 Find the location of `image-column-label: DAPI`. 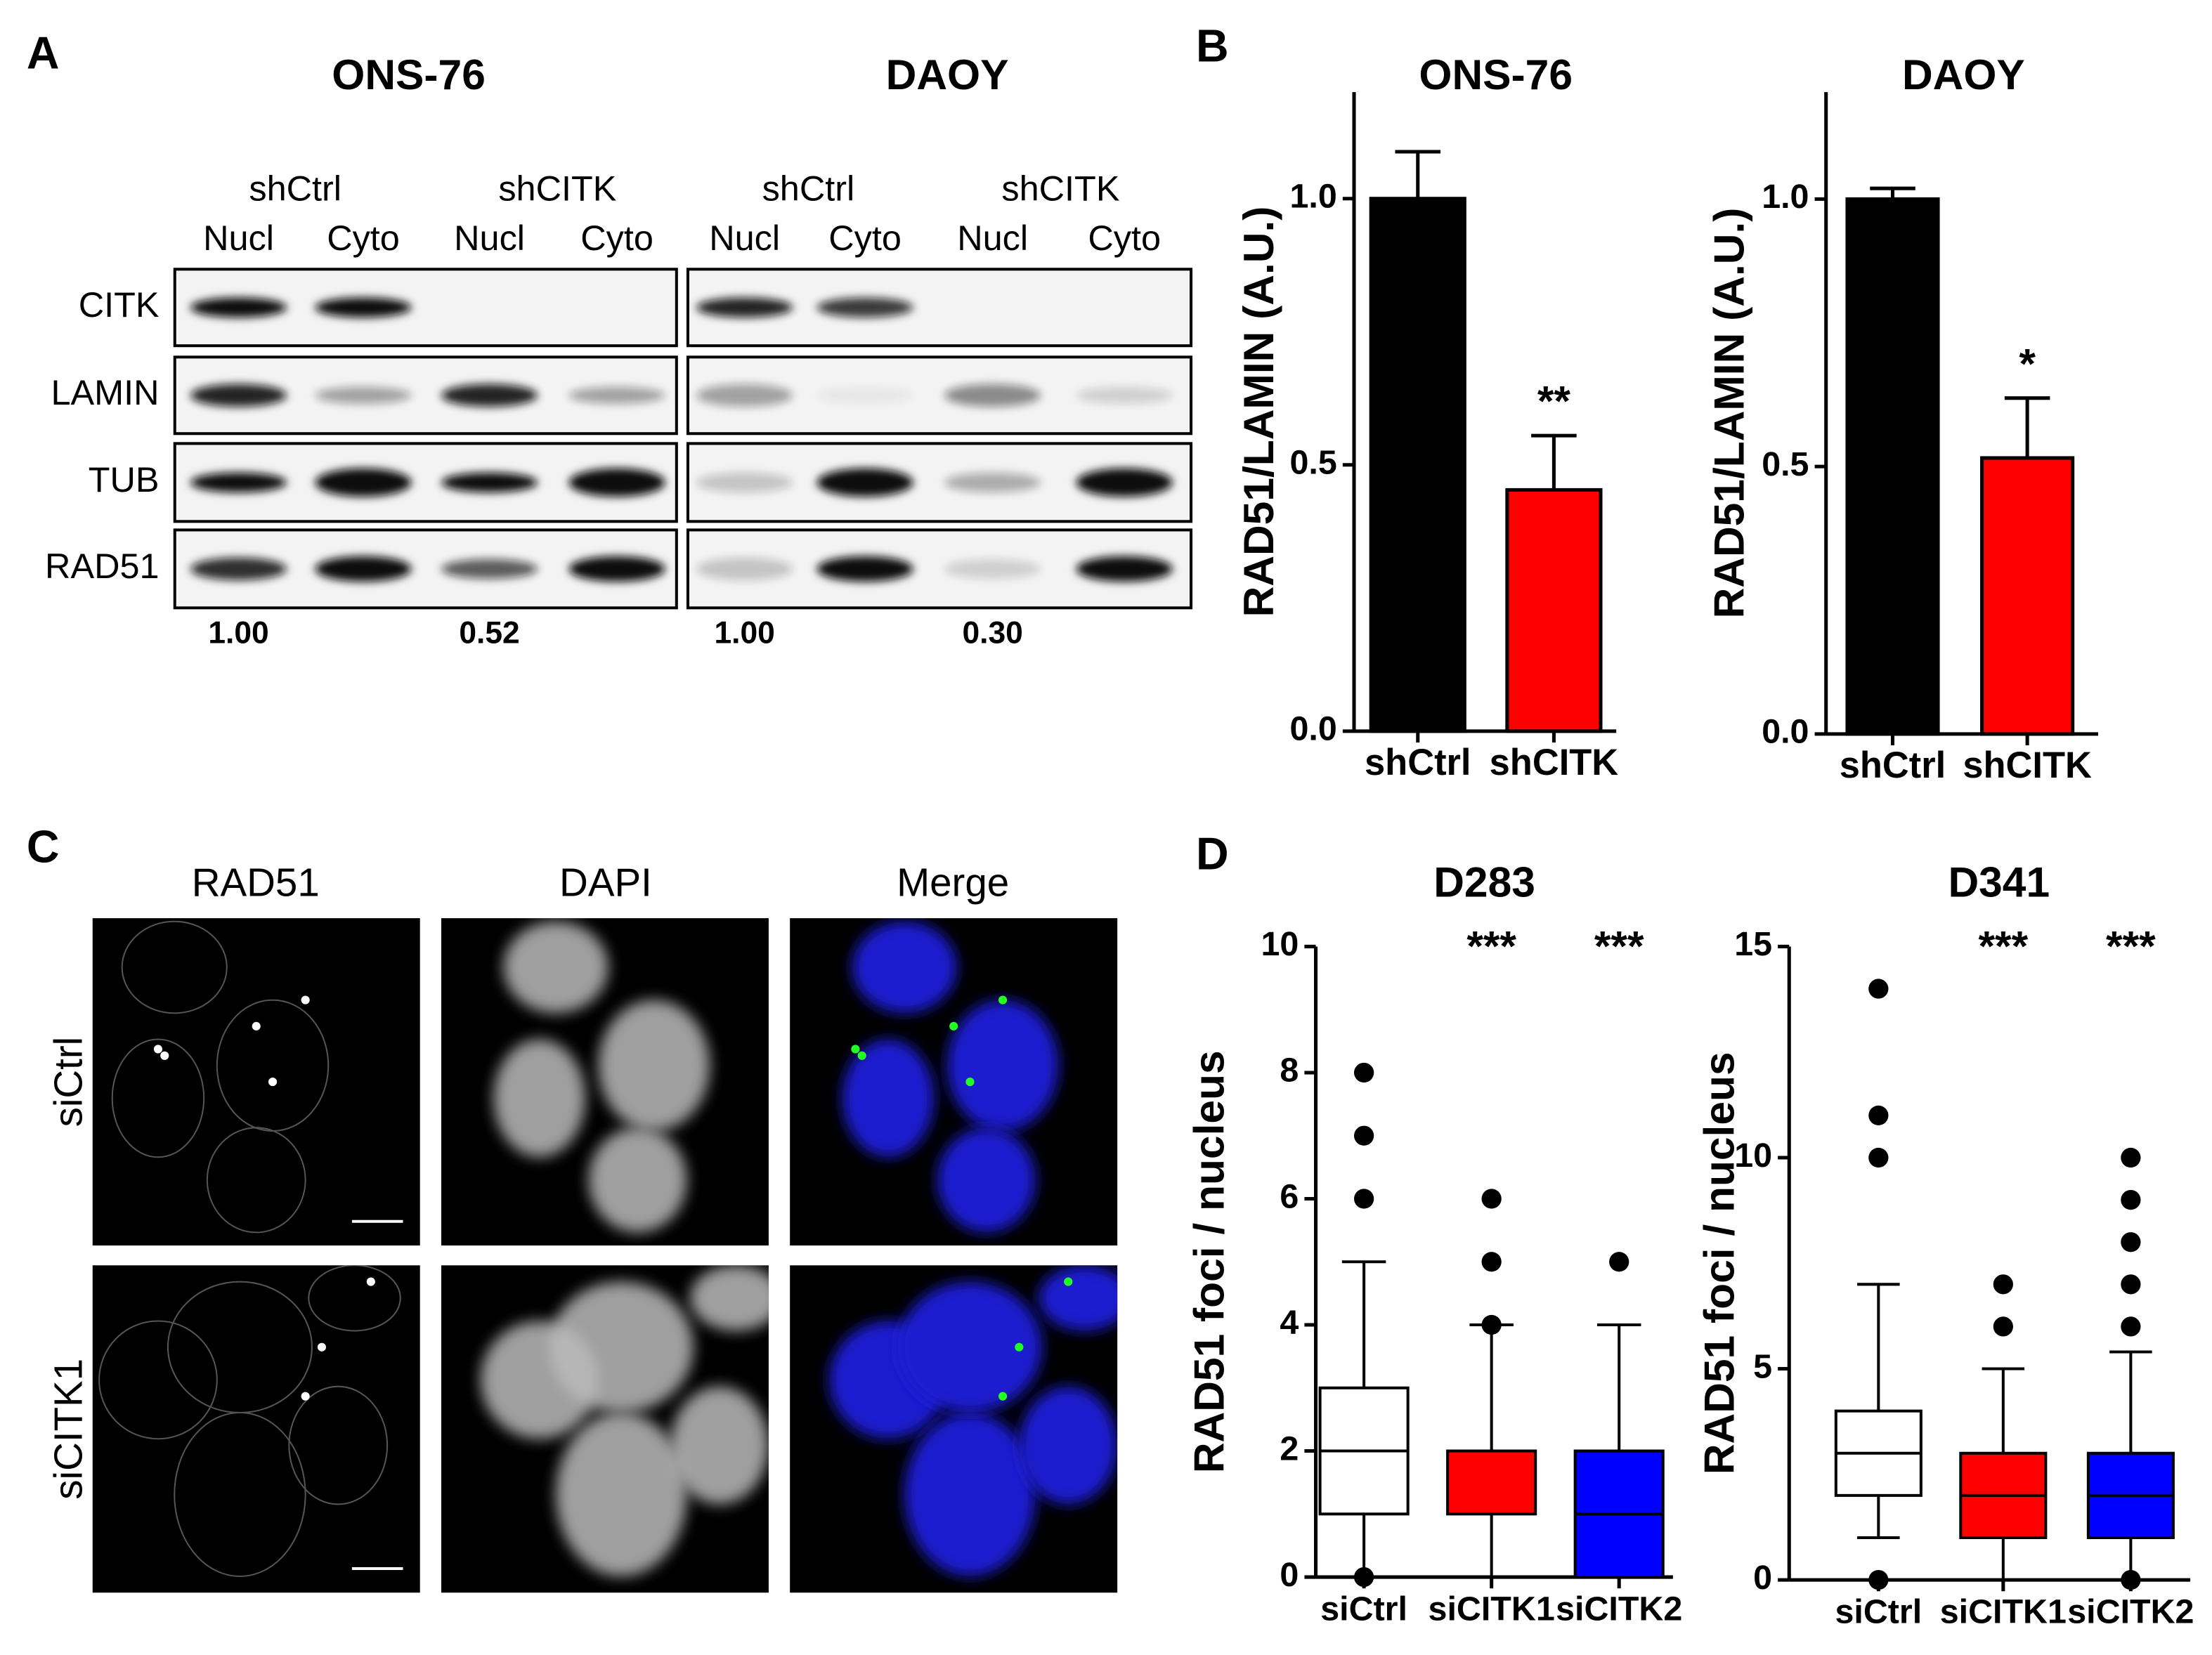

image-column-label: DAPI is located at coordinates (605, 883).